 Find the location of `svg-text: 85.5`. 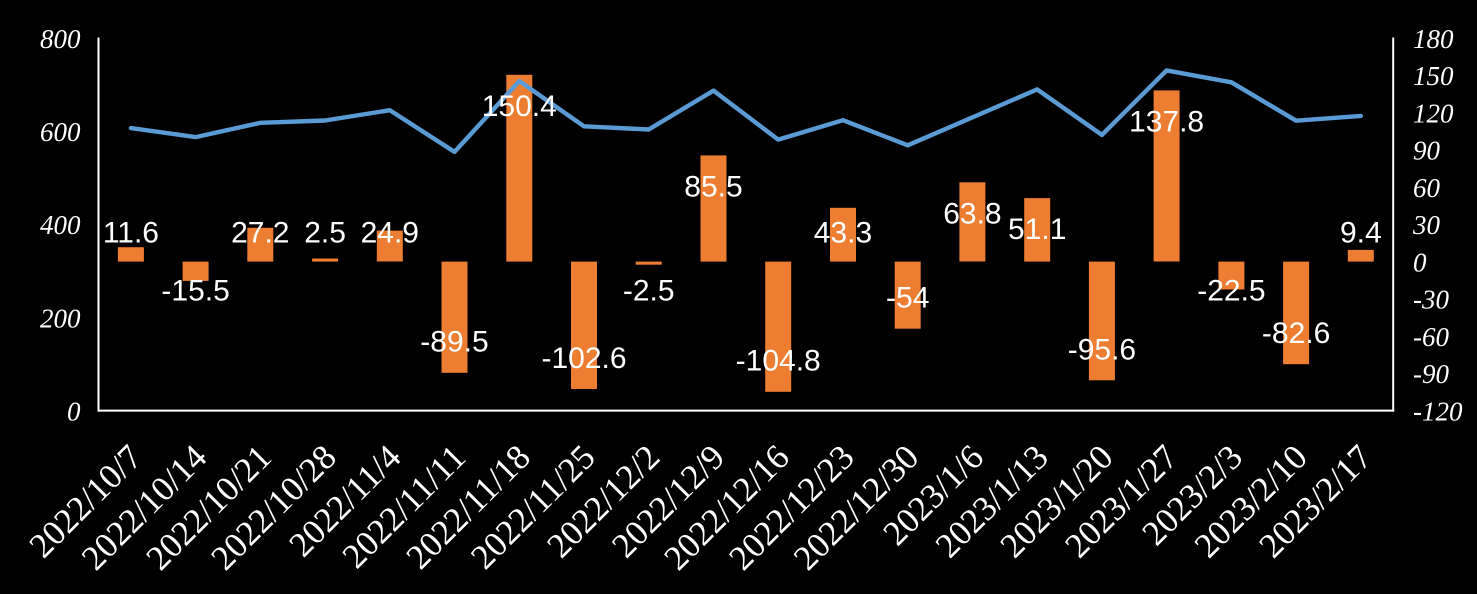

svg-text: 85.5 is located at coordinates (713, 186).